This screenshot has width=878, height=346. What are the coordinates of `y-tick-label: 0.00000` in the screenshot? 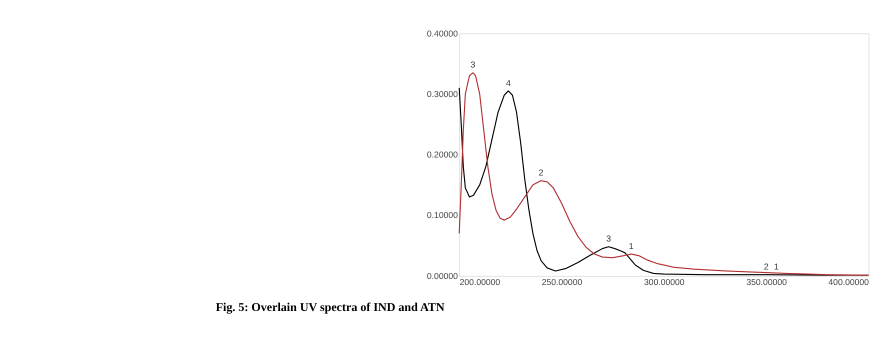 It's located at (442, 275).